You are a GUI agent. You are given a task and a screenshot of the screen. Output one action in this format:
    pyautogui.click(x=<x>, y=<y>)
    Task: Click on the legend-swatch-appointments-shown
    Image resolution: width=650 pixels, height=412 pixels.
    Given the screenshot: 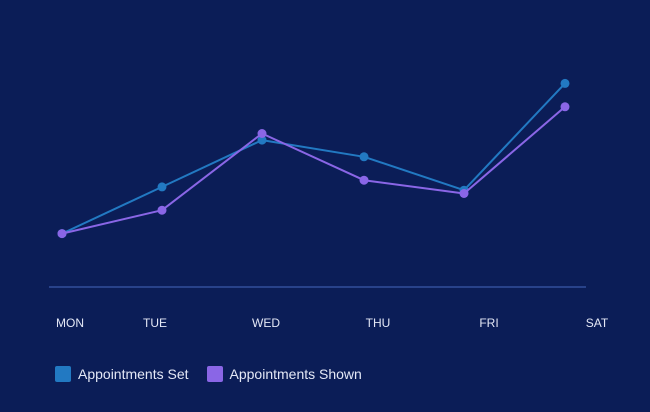 What is the action you would take?
    pyautogui.click(x=214, y=374)
    